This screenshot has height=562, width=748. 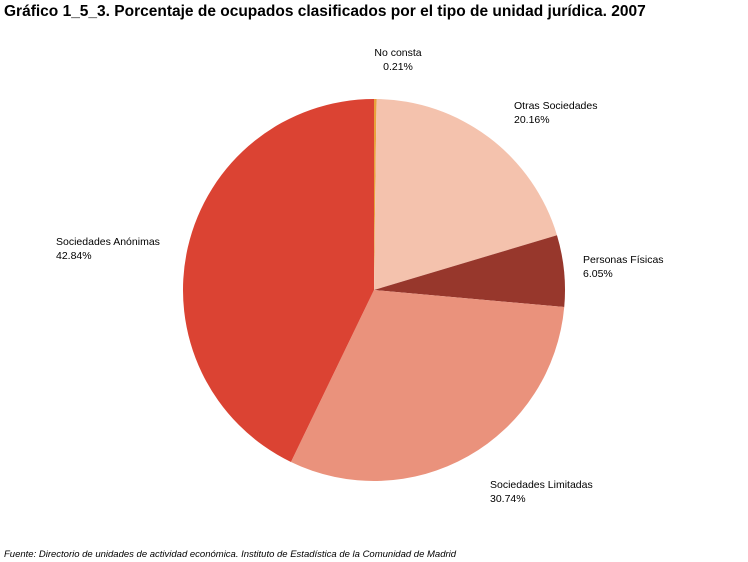 I want to click on slice-label-name: Personas Físicas, so click(x=623, y=260).